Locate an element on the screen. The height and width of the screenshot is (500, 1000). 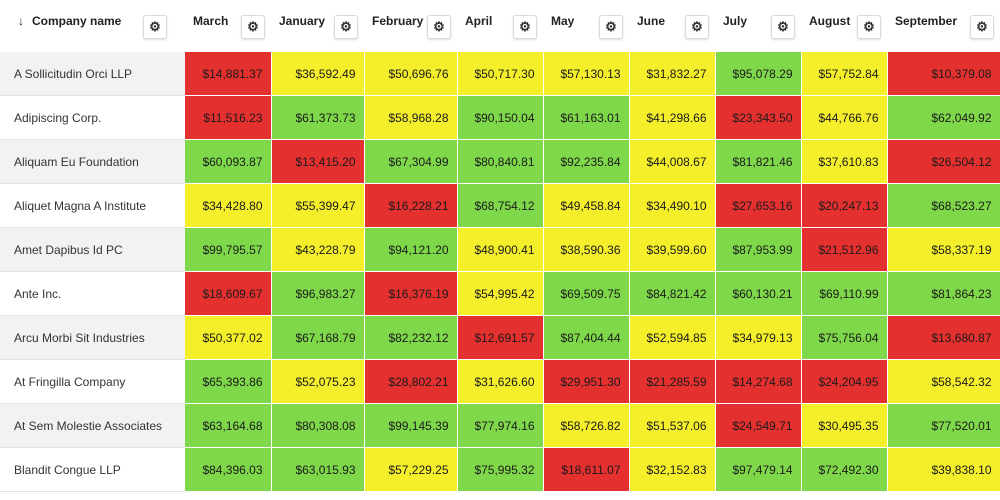
value-cell: $81,821.46 is located at coordinates (758, 161).